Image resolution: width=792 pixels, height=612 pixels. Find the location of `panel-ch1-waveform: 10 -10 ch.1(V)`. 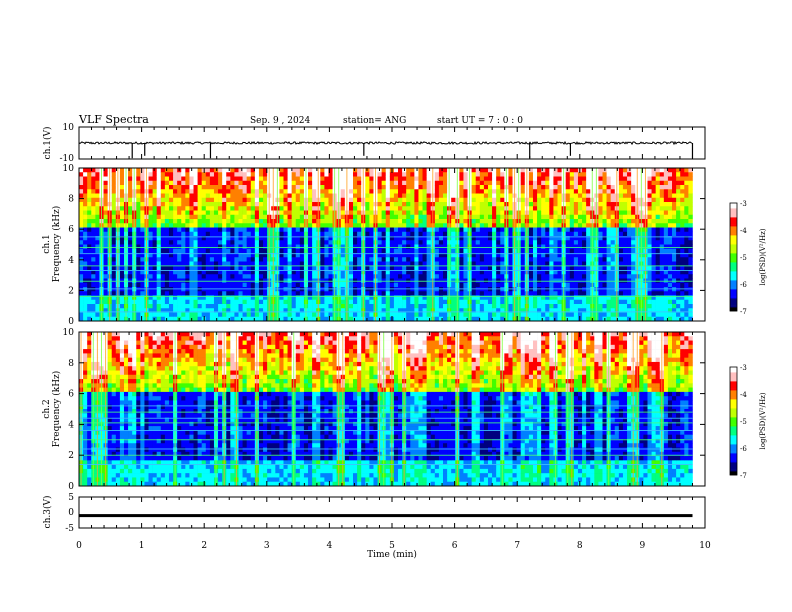

panel-ch1-waveform: 10 -10 ch.1(V) is located at coordinates (374, 143).